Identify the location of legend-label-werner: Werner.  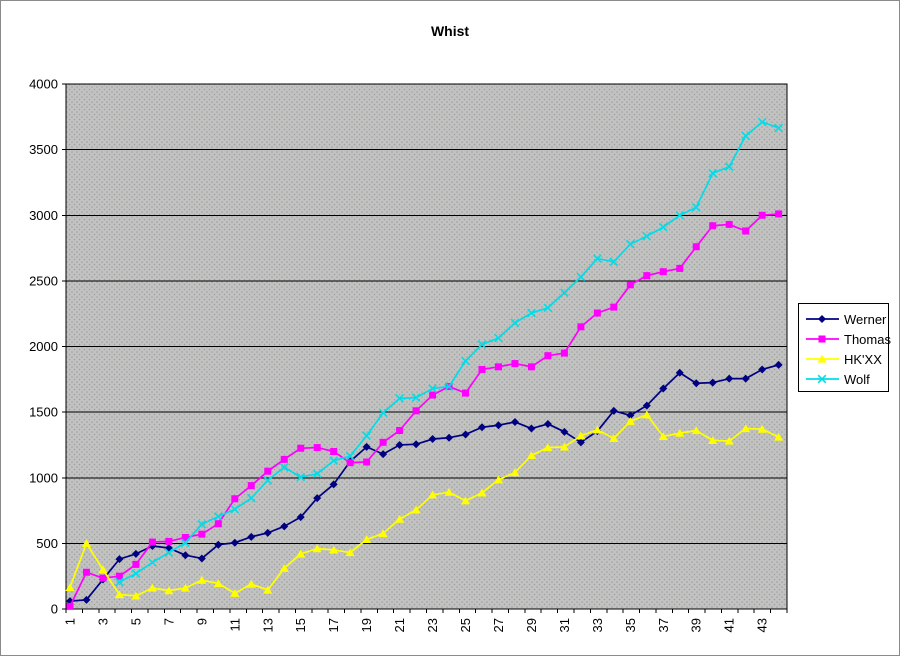
(865, 319).